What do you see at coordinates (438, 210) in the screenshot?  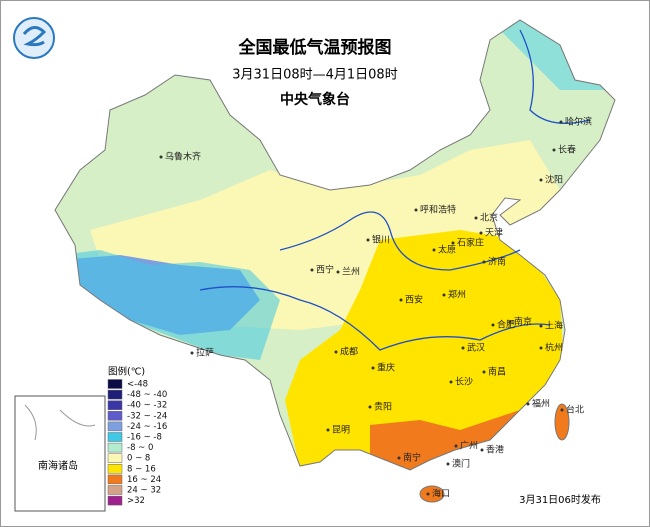 I see `city-label: 呼和浩特` at bounding box center [438, 210].